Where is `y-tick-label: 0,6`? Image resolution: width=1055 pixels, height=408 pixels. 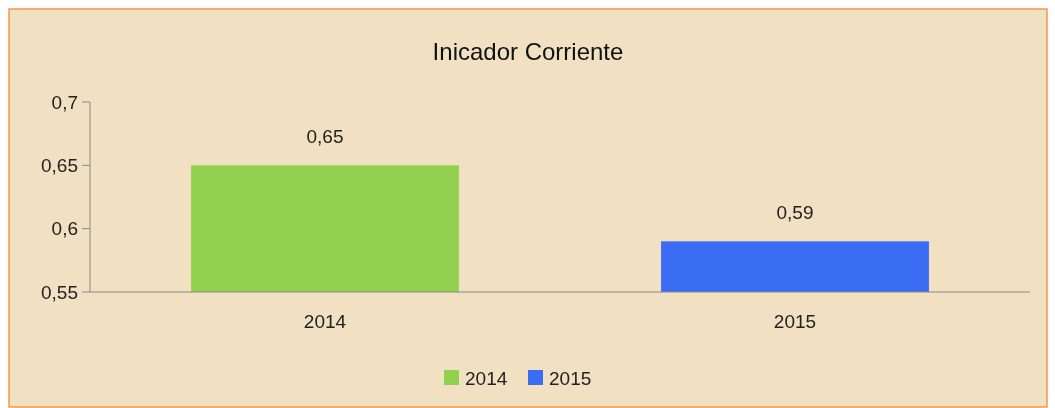 y-tick-label: 0,6 is located at coordinates (64, 229).